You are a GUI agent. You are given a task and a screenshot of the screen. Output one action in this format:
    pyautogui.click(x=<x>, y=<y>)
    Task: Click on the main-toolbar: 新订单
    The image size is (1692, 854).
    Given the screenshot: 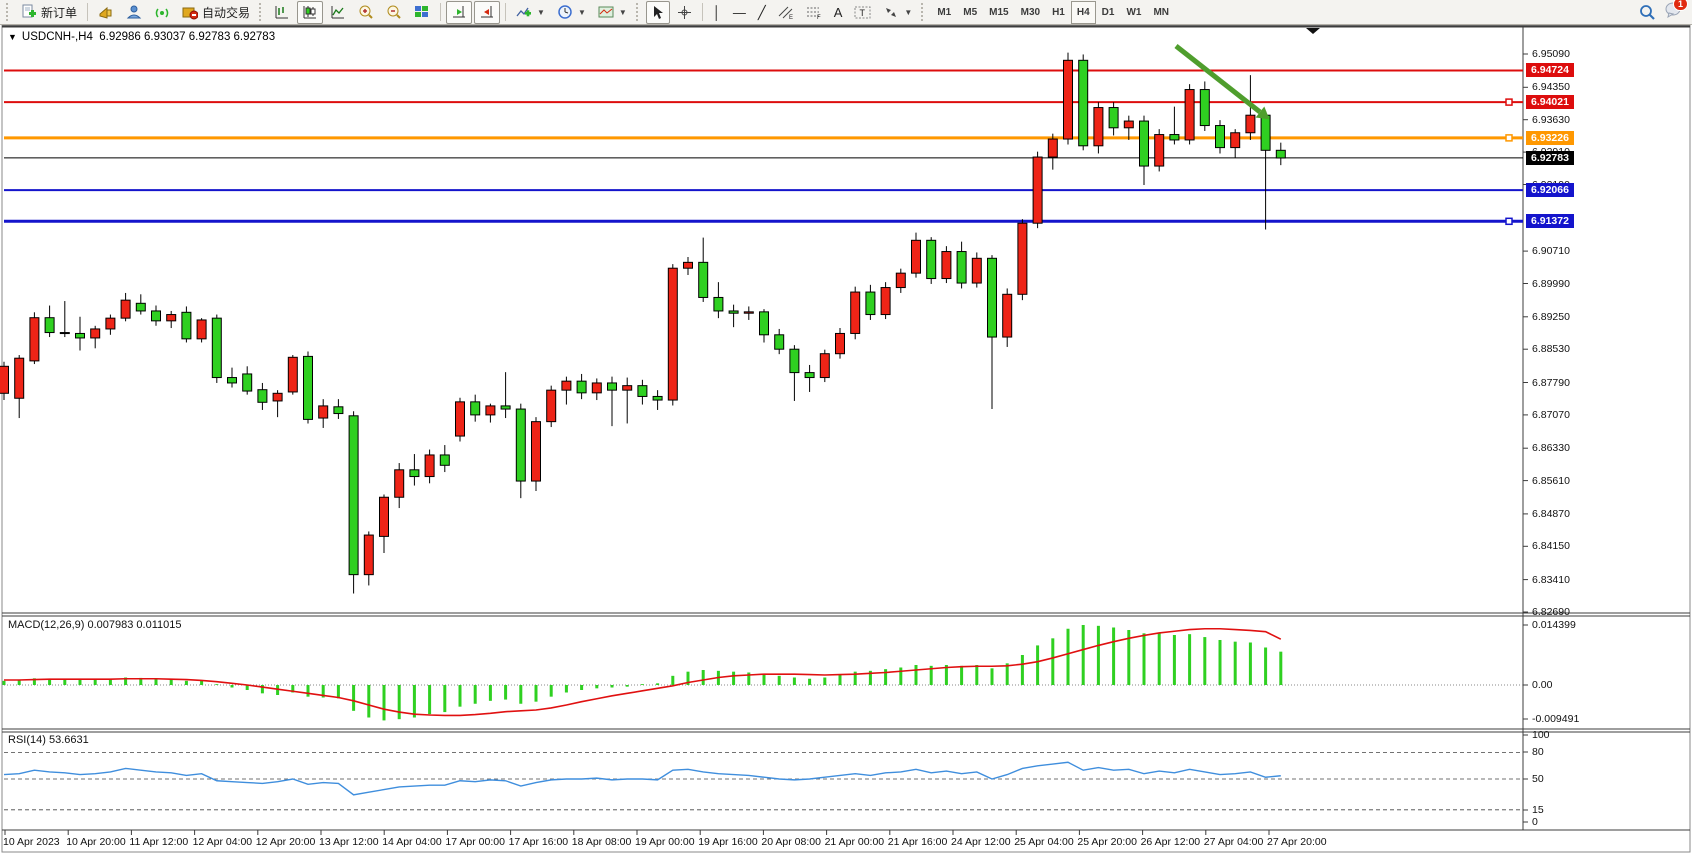 What is the action you would take?
    pyautogui.click(x=846, y=12)
    